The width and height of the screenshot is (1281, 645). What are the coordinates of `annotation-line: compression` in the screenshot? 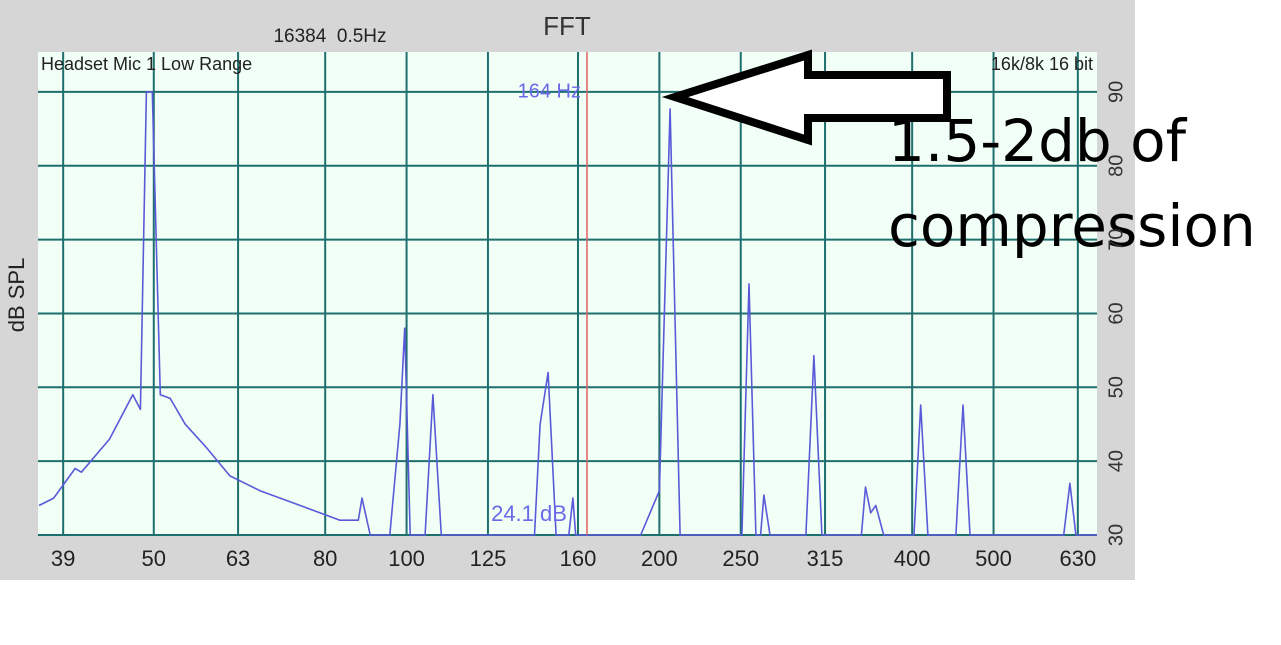 It's located at (1072, 226).